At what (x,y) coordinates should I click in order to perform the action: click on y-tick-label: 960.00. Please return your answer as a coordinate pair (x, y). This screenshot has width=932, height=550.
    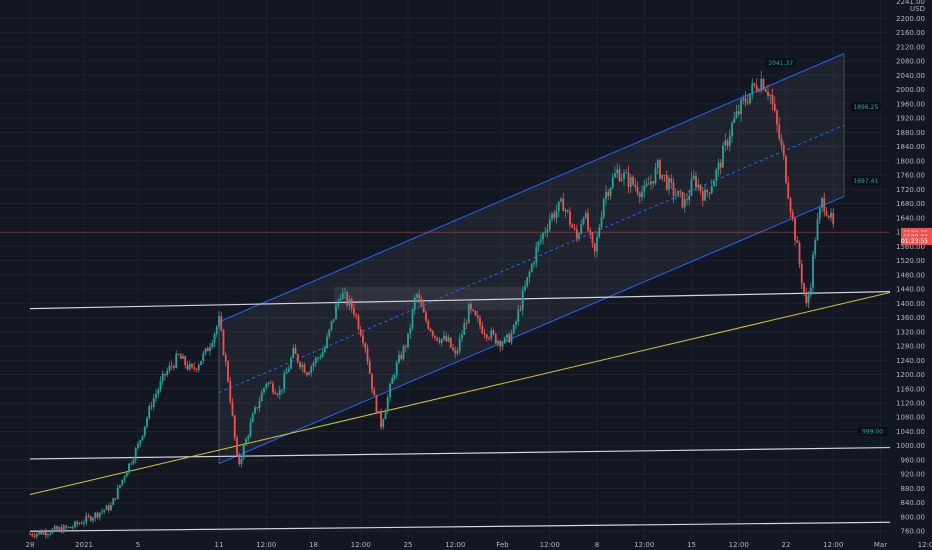
    Looking at the image, I should click on (913, 460).